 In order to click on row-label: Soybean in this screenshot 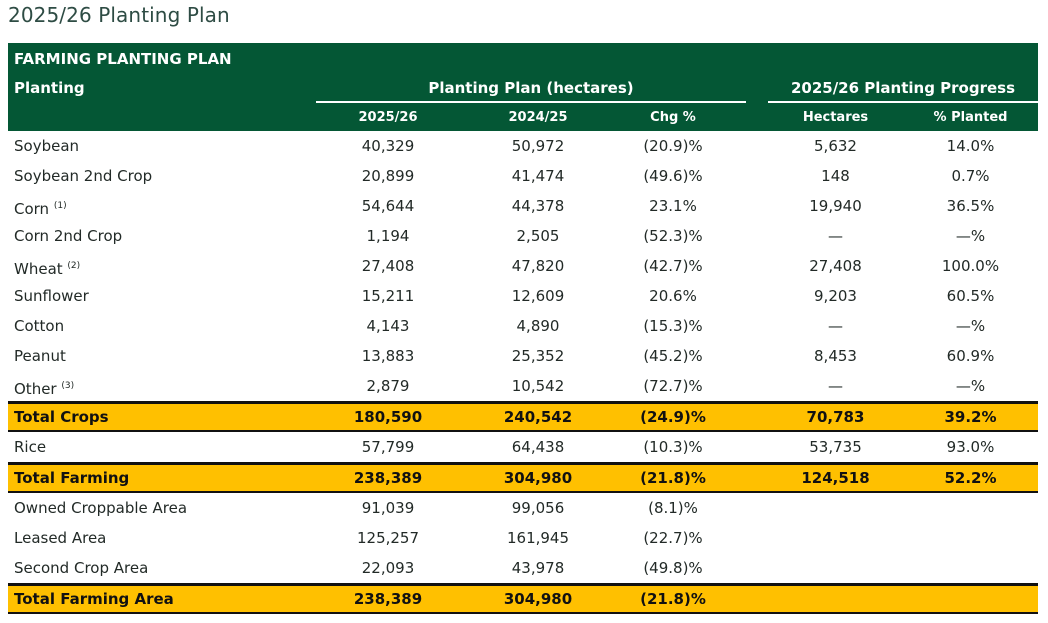, I will do `click(46, 146)`.